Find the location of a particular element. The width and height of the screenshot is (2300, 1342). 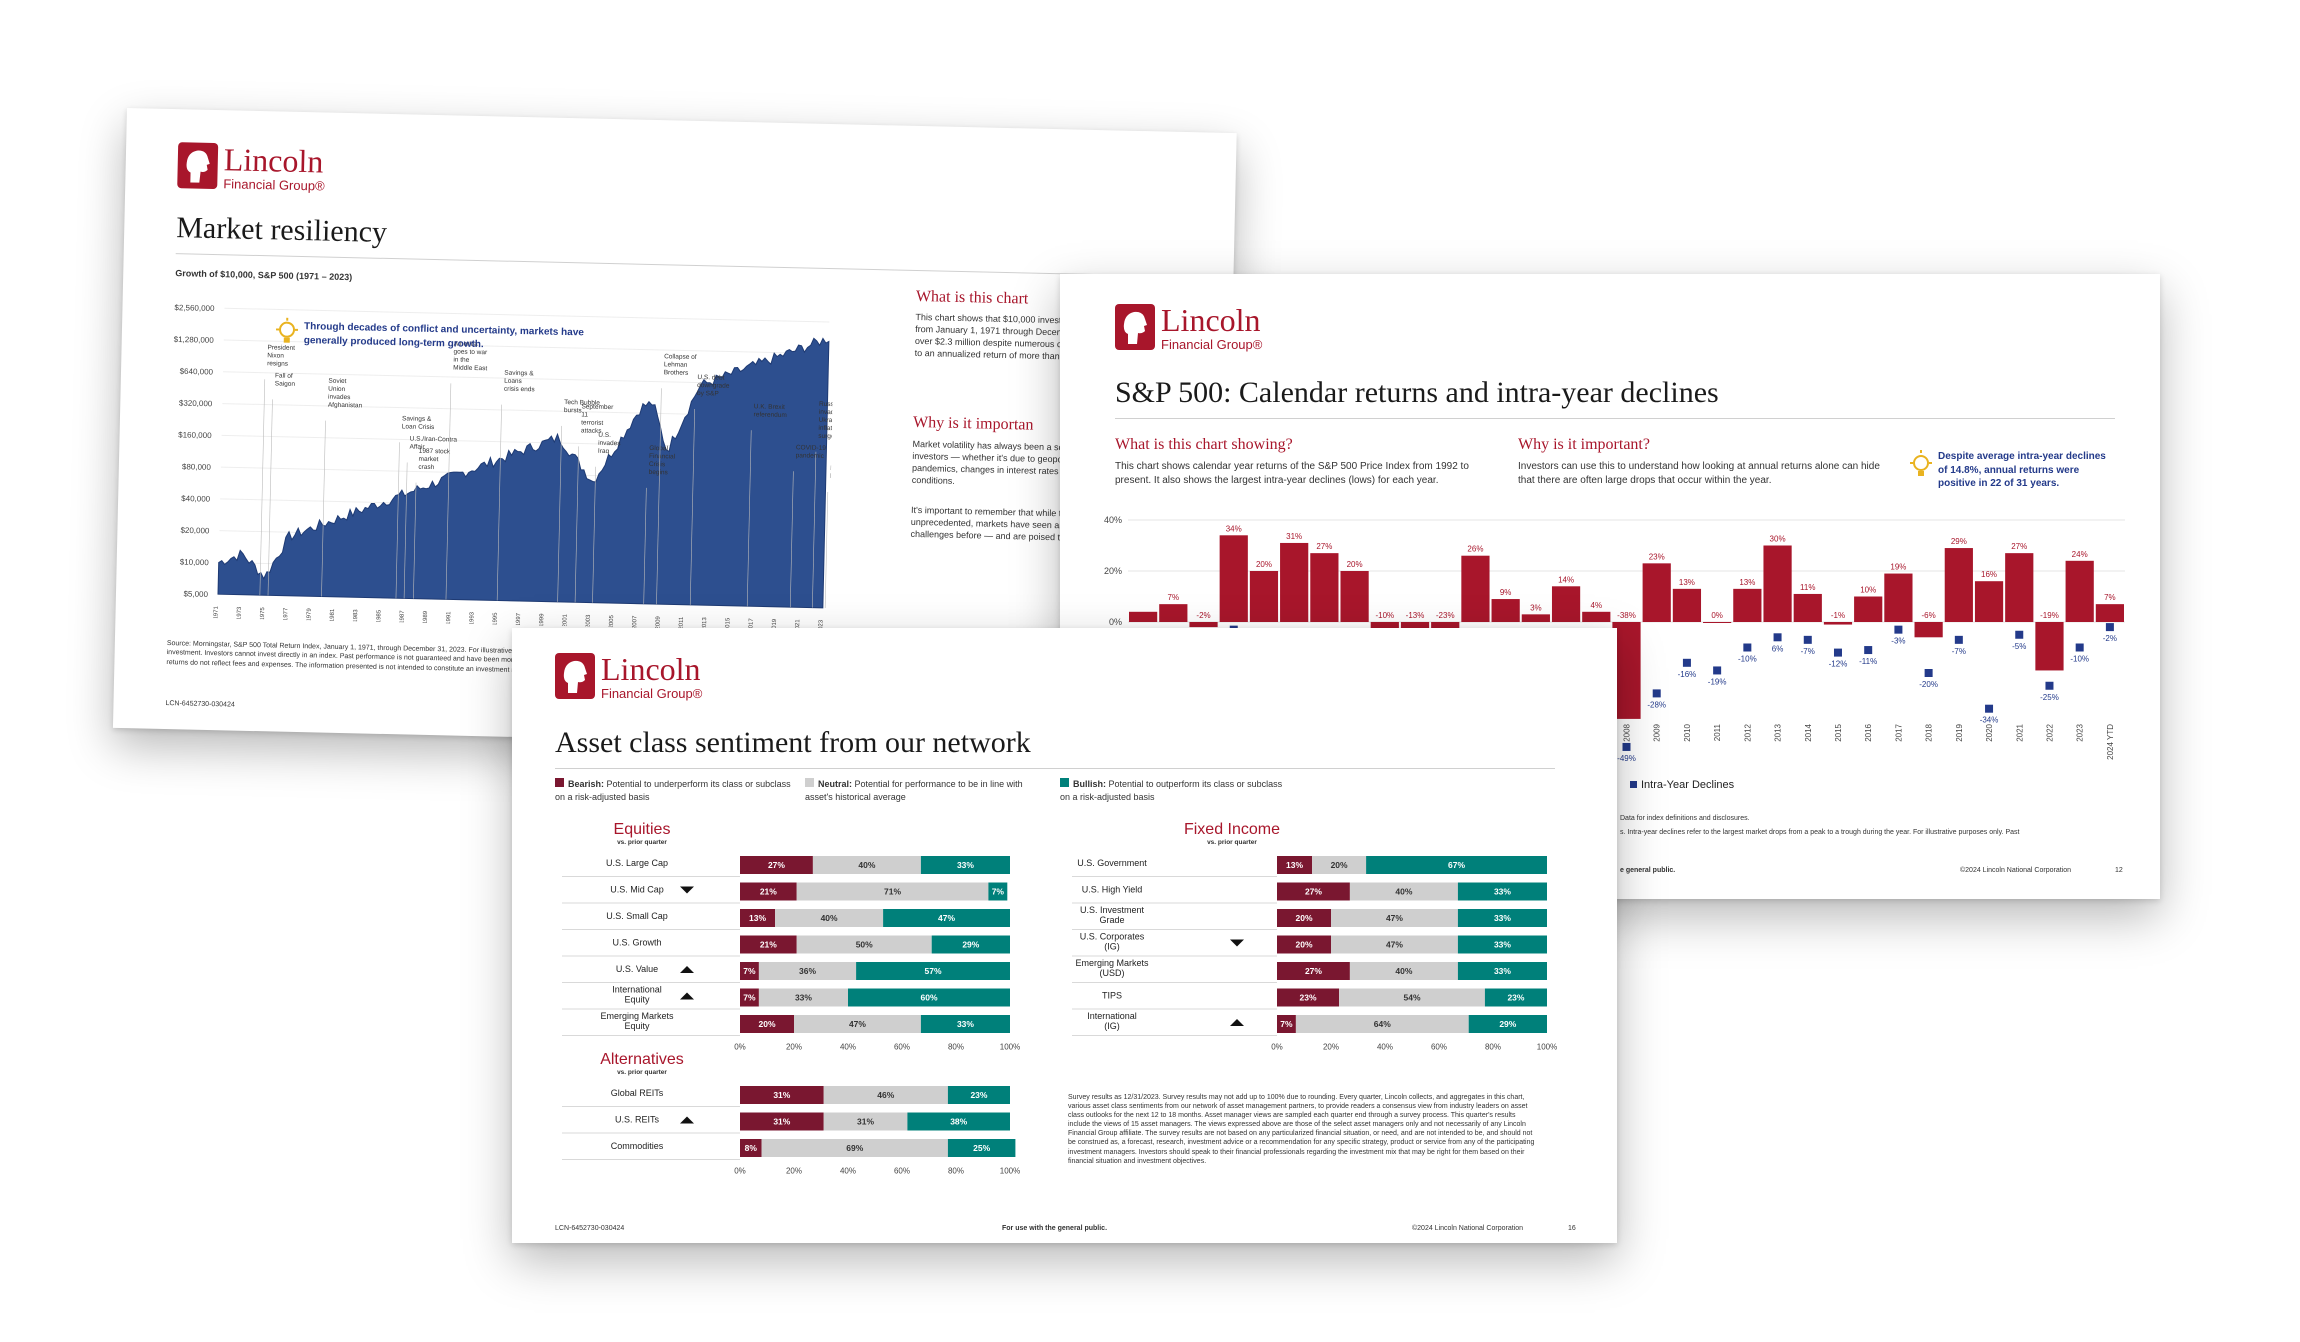

section-subtitle: vs. prior quarter is located at coordinates (642, 1072).